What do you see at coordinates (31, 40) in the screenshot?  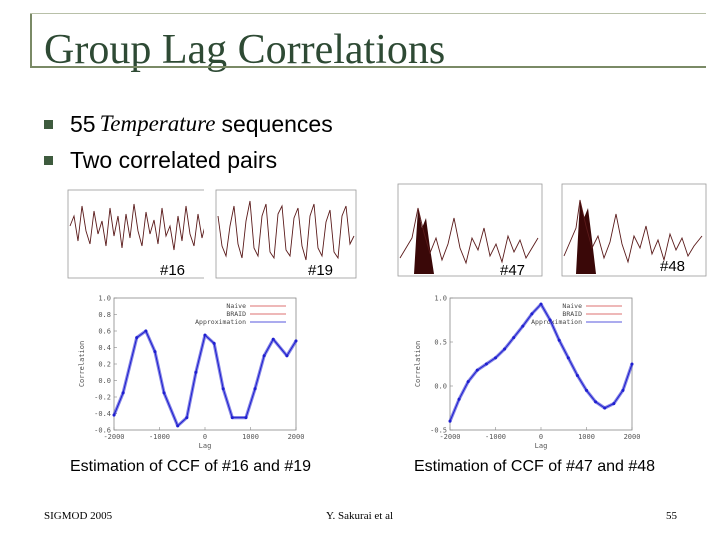 I see `title-rule-vertical` at bounding box center [31, 40].